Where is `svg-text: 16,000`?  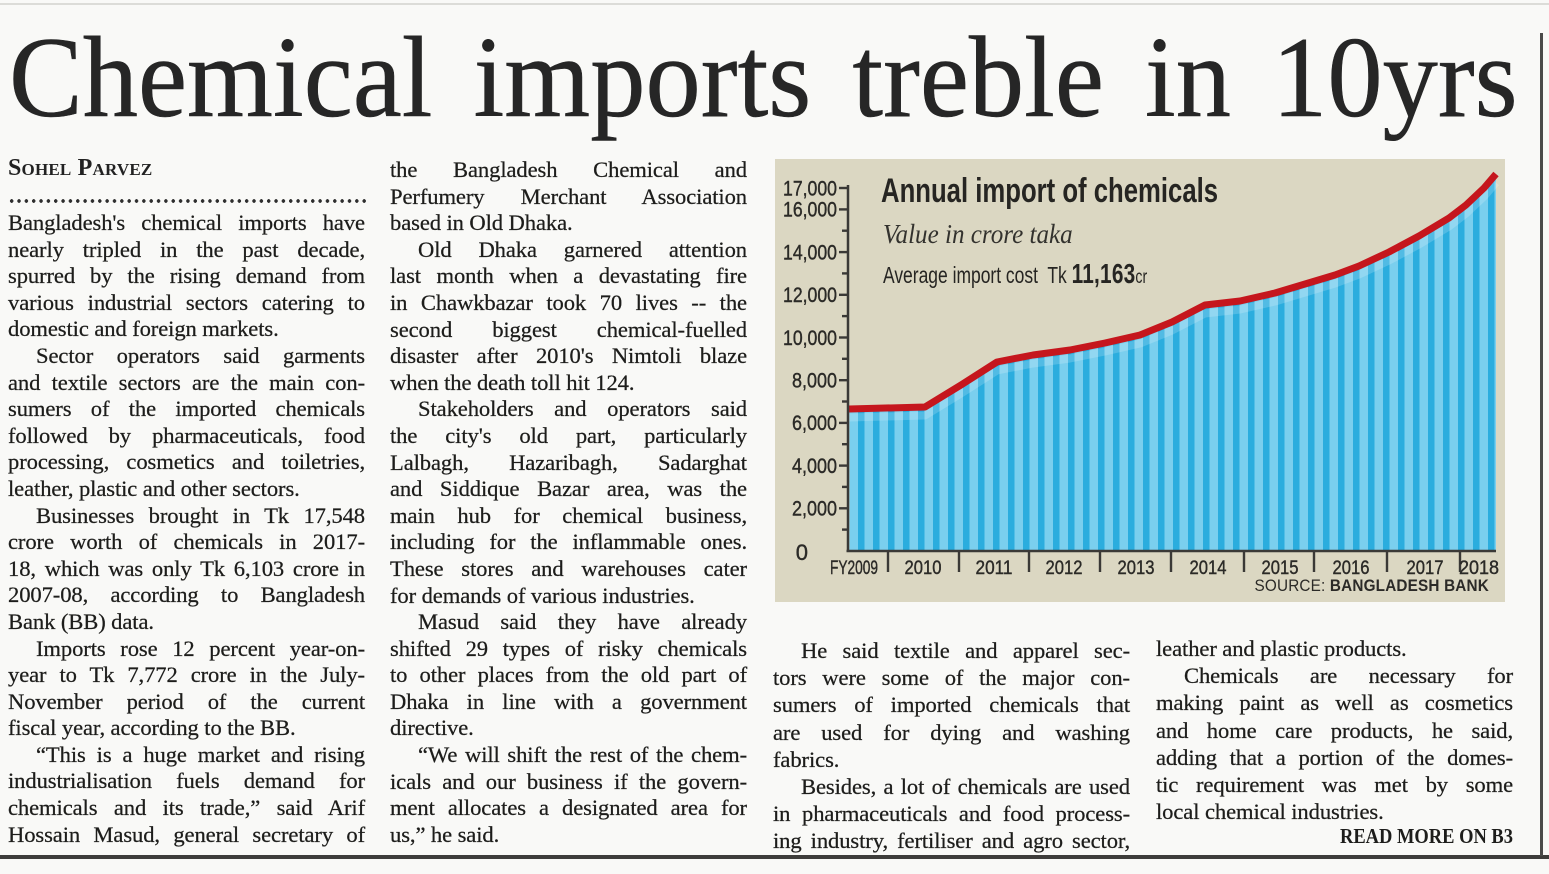
svg-text: 16,000 is located at coordinates (810, 210).